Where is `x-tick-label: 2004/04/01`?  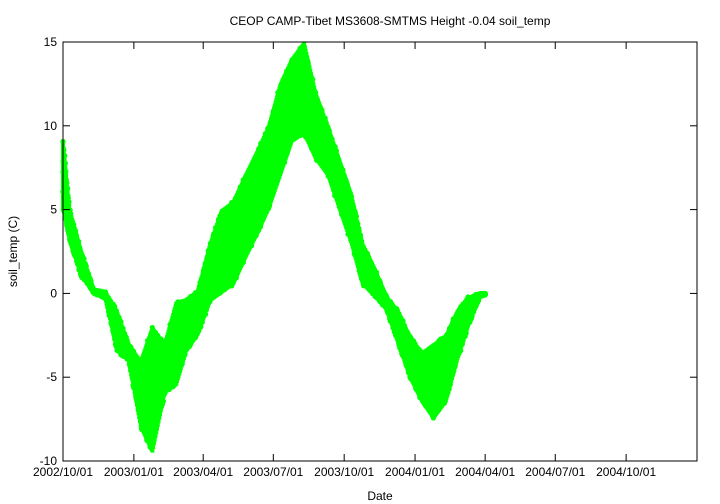 x-tick-label: 2004/04/01 is located at coordinates (485, 472).